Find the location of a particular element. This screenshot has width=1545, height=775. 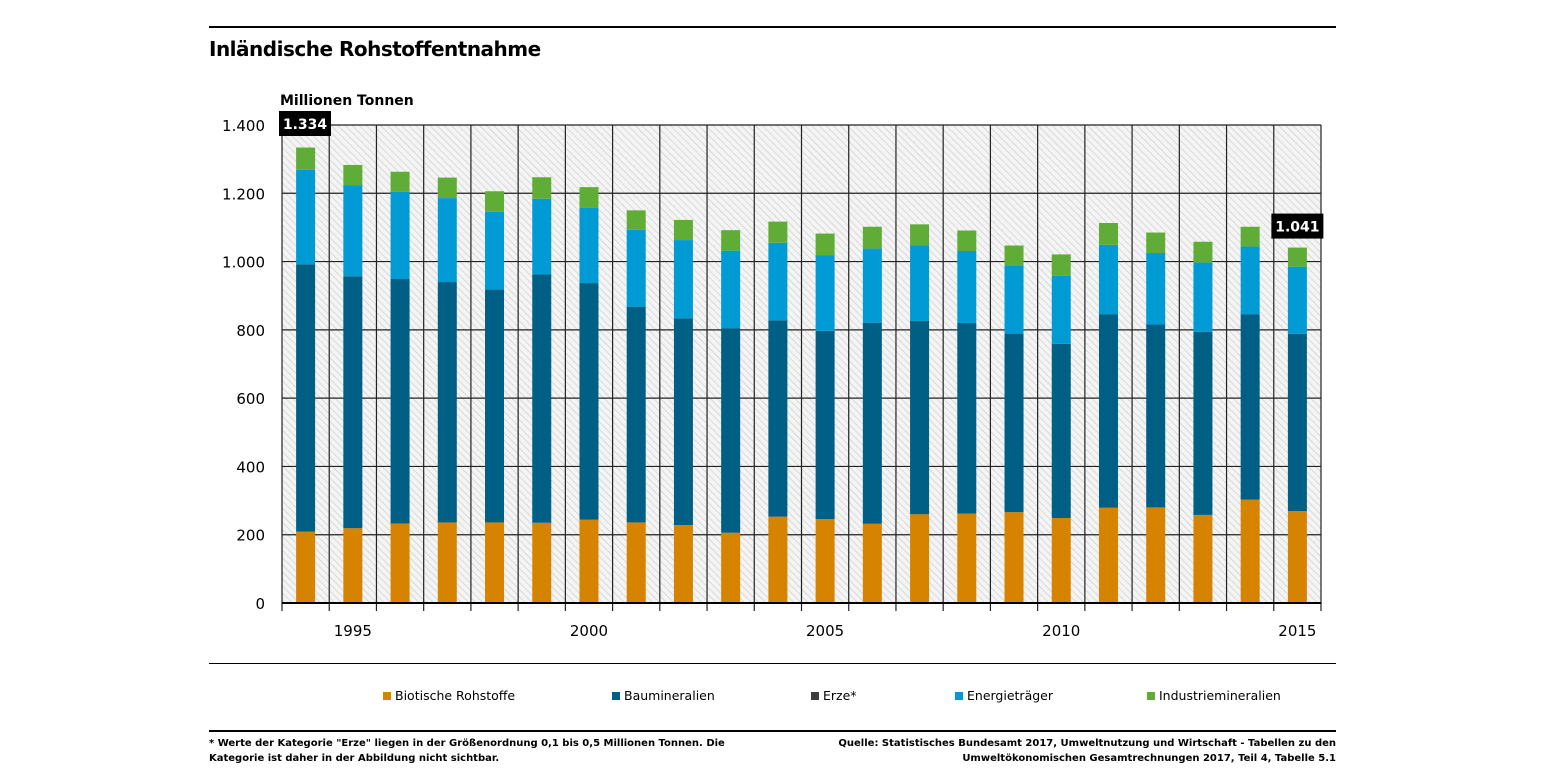

bar-segment-2005-s1 is located at coordinates (825, 425).